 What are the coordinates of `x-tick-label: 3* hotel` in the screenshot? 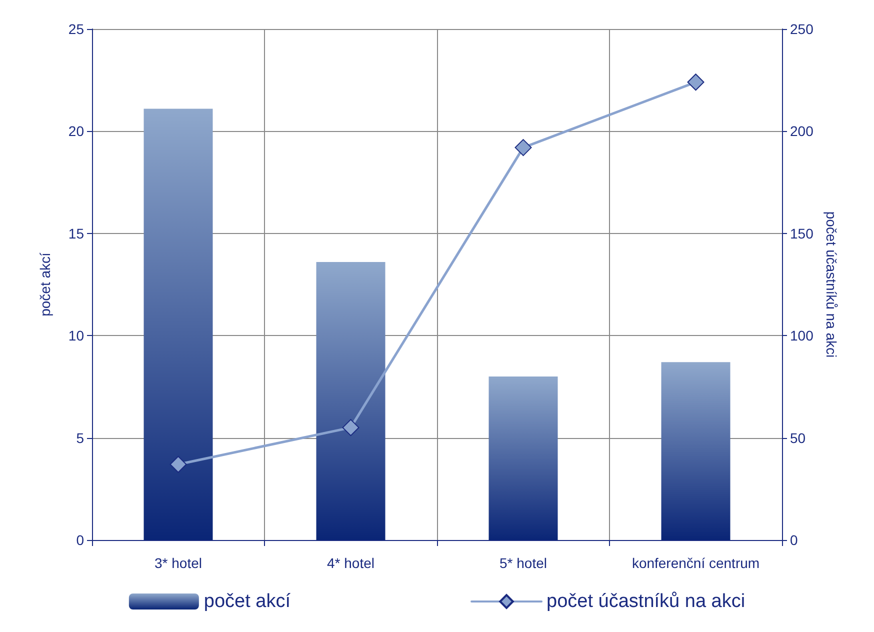 It's located at (178, 563).